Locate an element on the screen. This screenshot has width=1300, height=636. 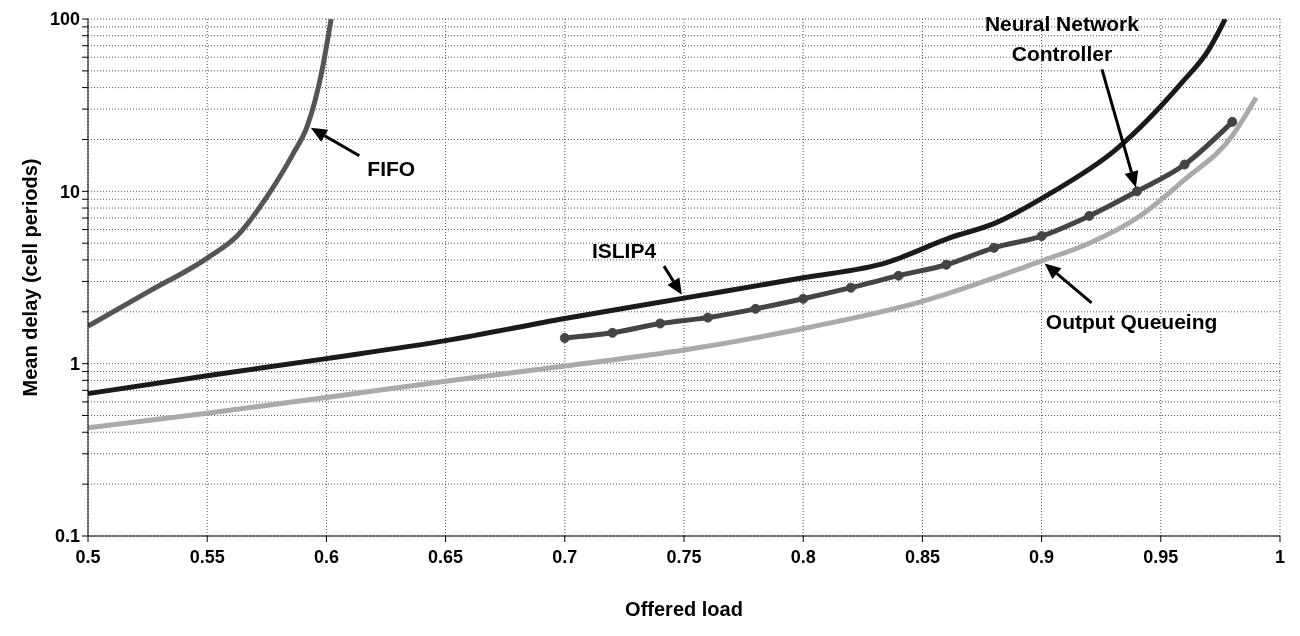
x-tick-label: 0.95 is located at coordinates (1161, 556).